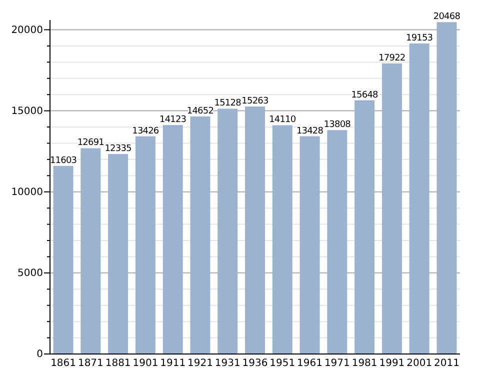 Image resolution: width=488 pixels, height=373 pixels. What do you see at coordinates (310, 131) in the screenshot?
I see `data-label: 13428` at bounding box center [310, 131].